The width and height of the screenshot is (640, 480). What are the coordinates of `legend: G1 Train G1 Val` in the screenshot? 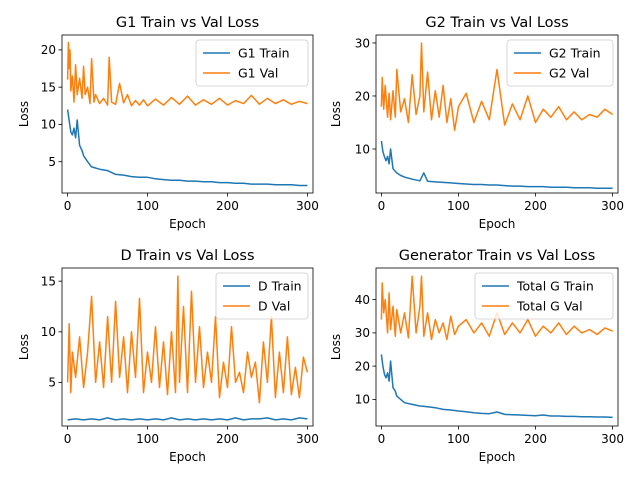 It's located at (252, 63).